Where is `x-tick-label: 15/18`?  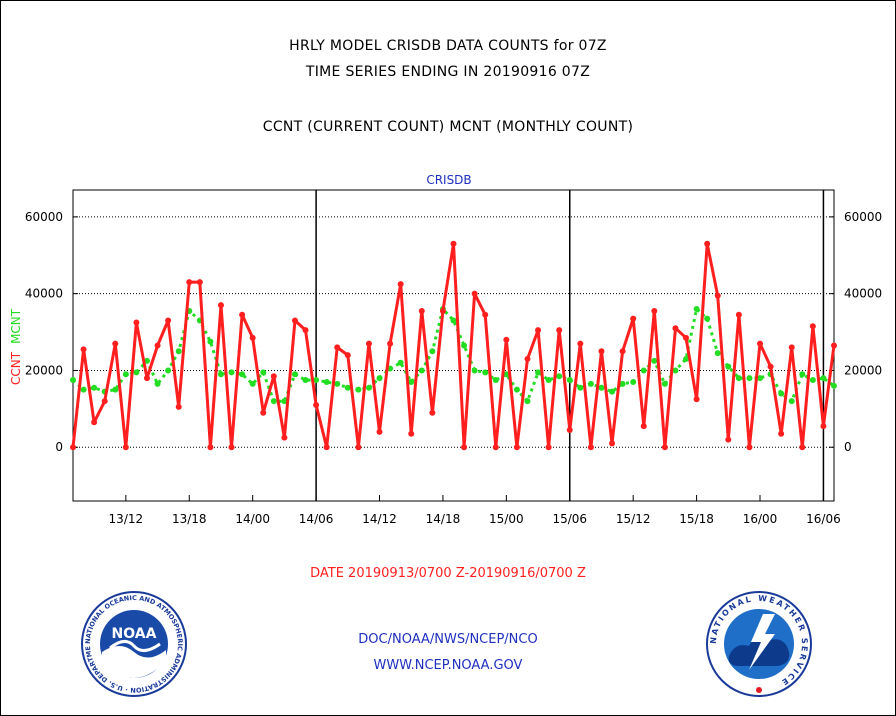 x-tick-label: 15/18 is located at coordinates (696, 519).